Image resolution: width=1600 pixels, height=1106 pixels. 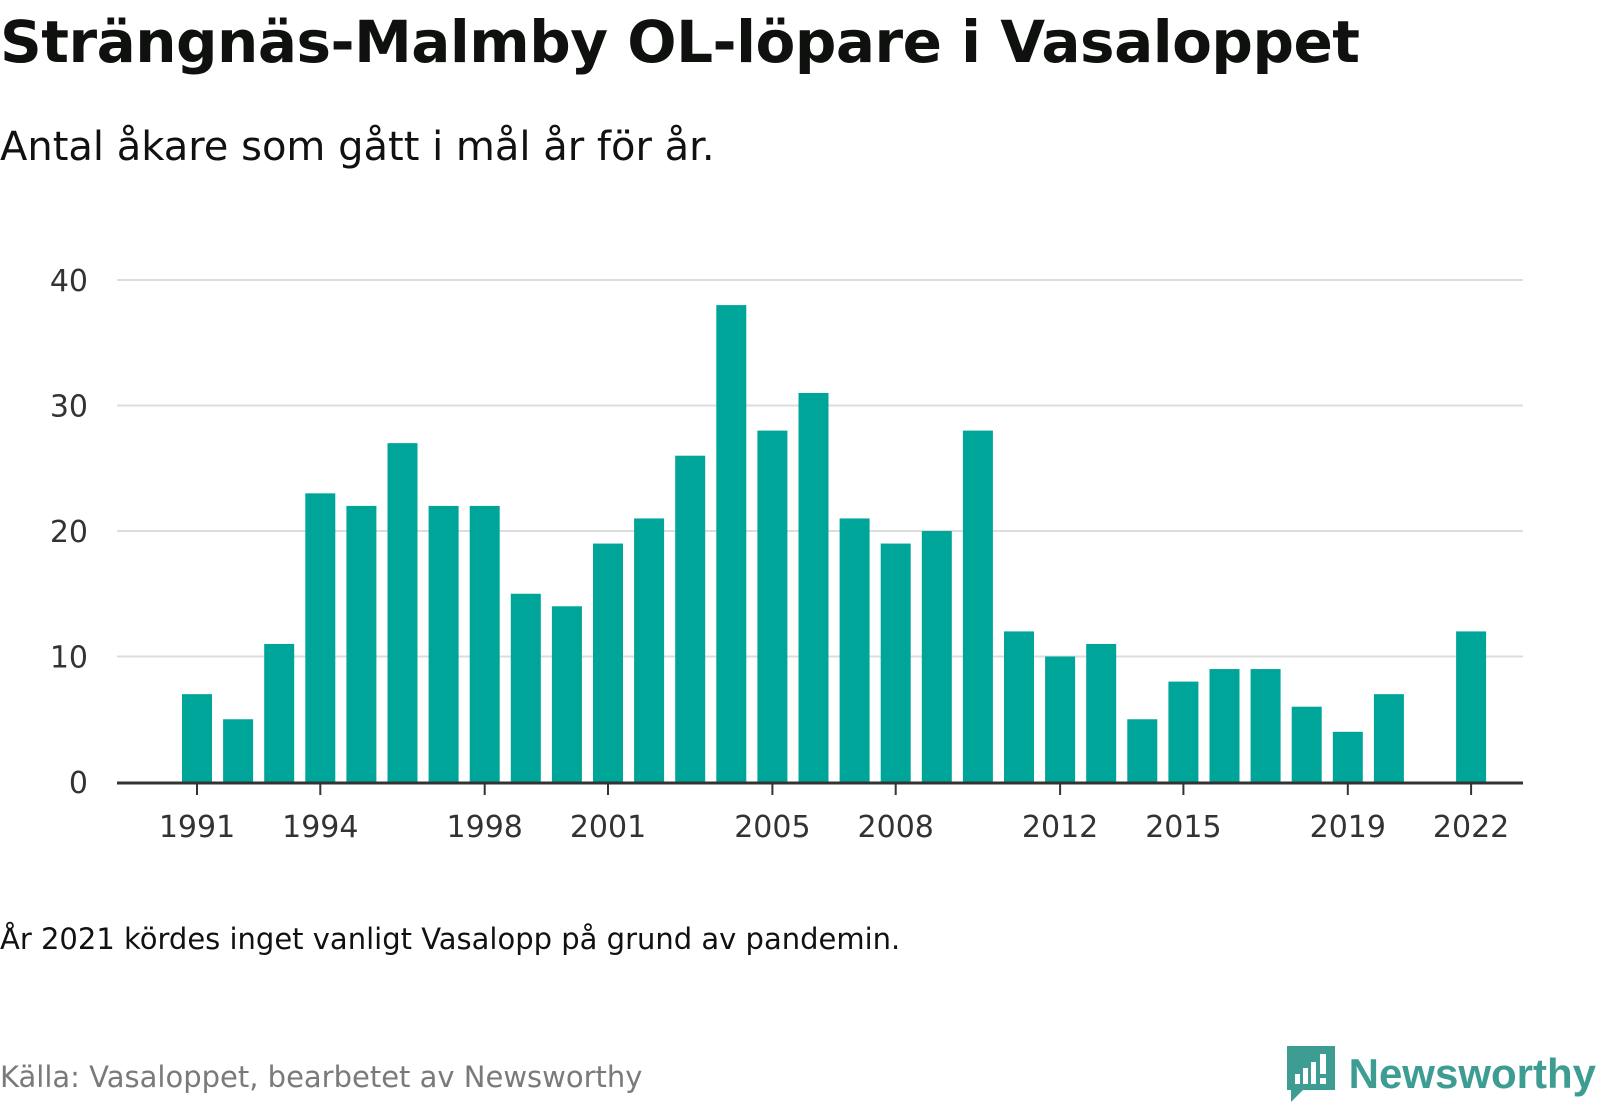 What do you see at coordinates (320, 827) in the screenshot?
I see `x-tick-label: 1994` at bounding box center [320, 827].